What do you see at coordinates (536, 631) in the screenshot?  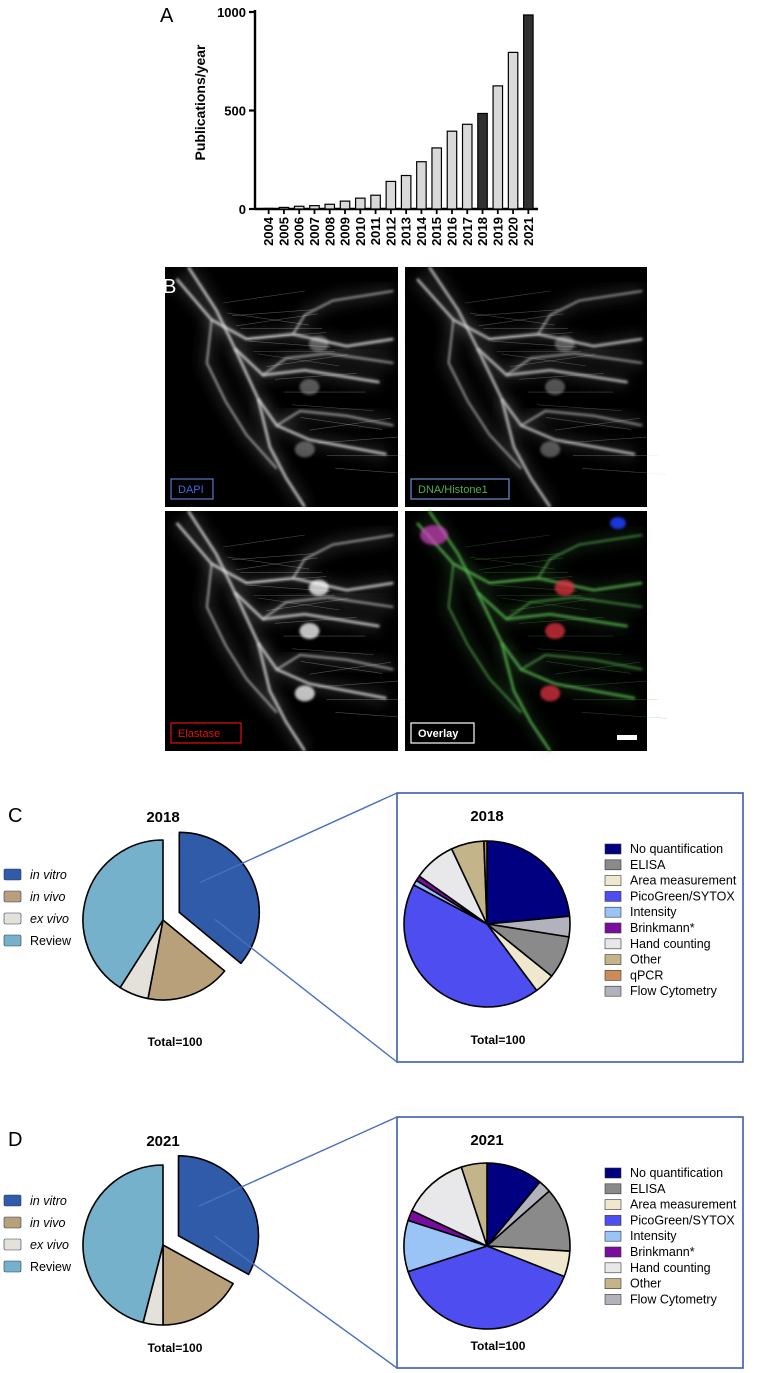 I see `micrograph-overlay: Overlay` at bounding box center [536, 631].